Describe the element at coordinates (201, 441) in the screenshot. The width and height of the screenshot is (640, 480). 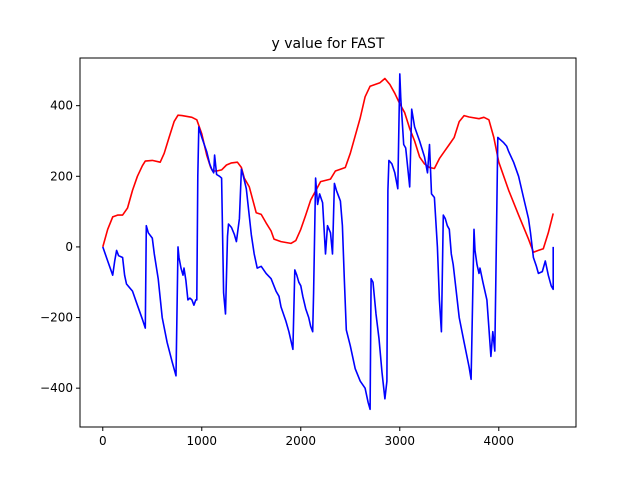
I see `x-tick-label: 1000` at that location.